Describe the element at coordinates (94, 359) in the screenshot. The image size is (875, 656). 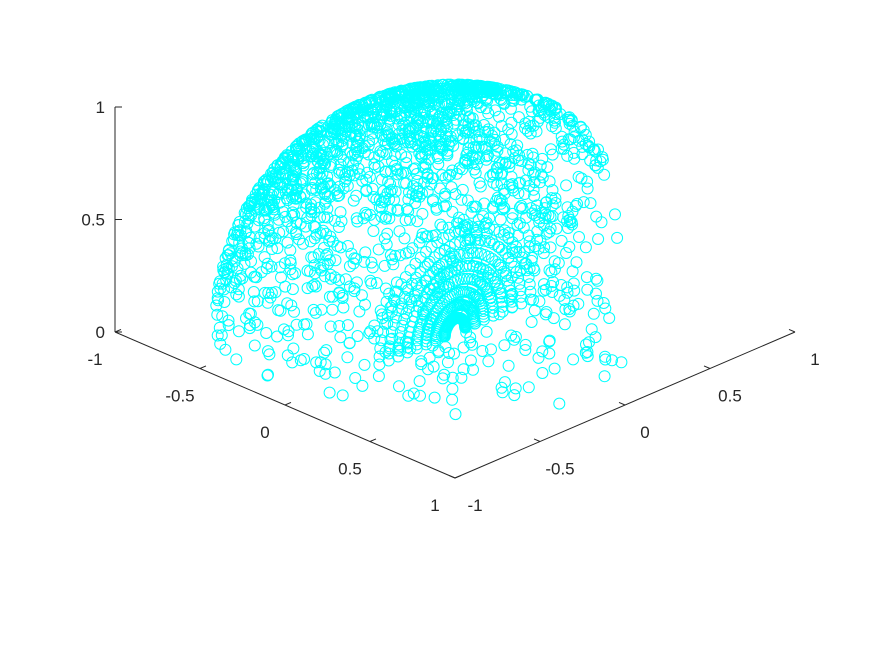
I see `x-tick-label: -1` at that location.